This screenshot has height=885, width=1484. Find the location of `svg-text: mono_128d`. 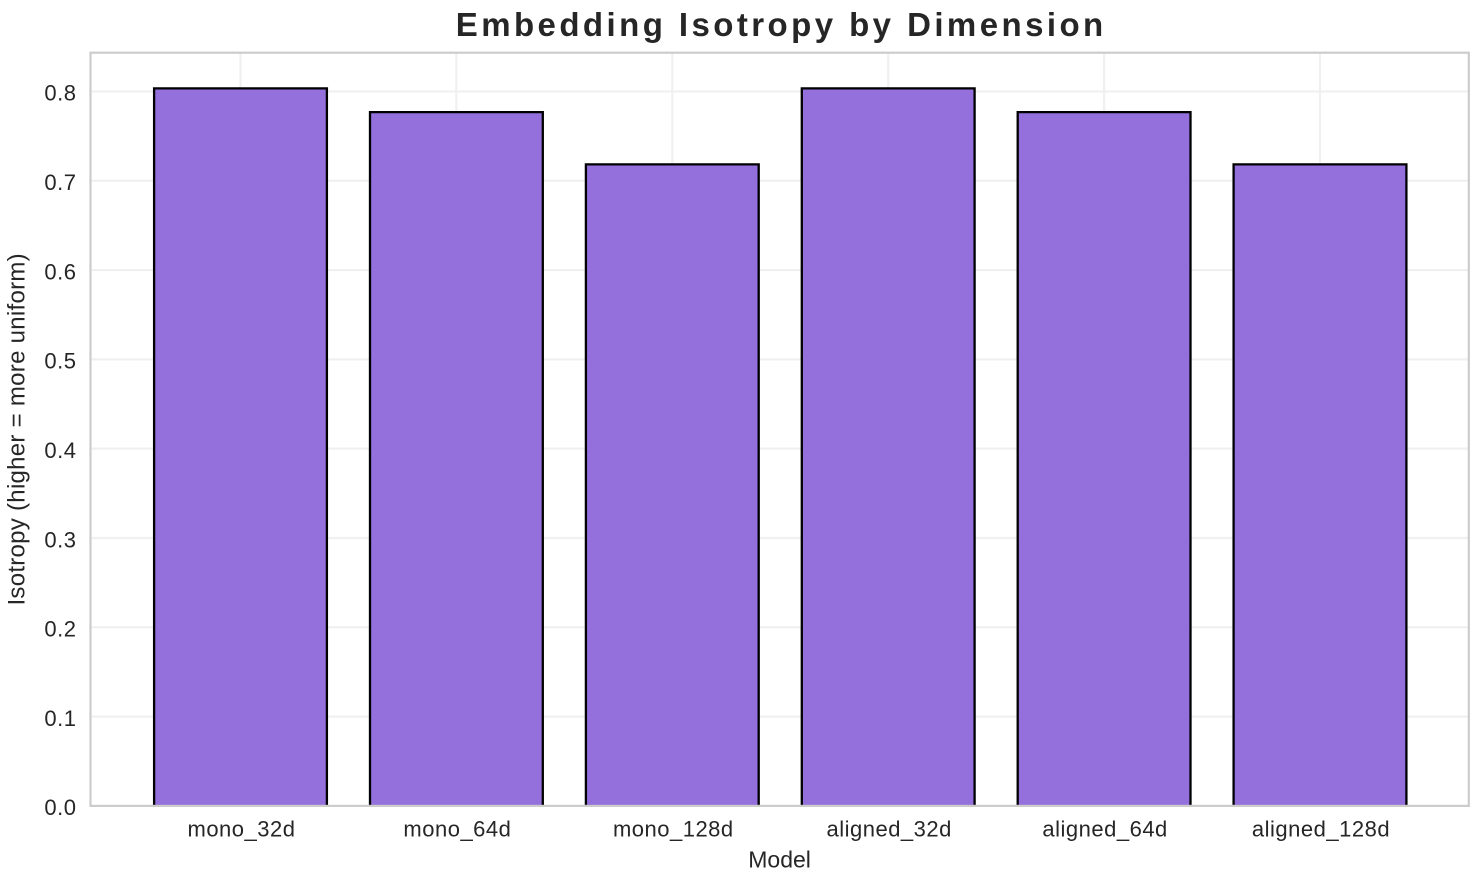

svg-text: mono_128d is located at coordinates (673, 829).